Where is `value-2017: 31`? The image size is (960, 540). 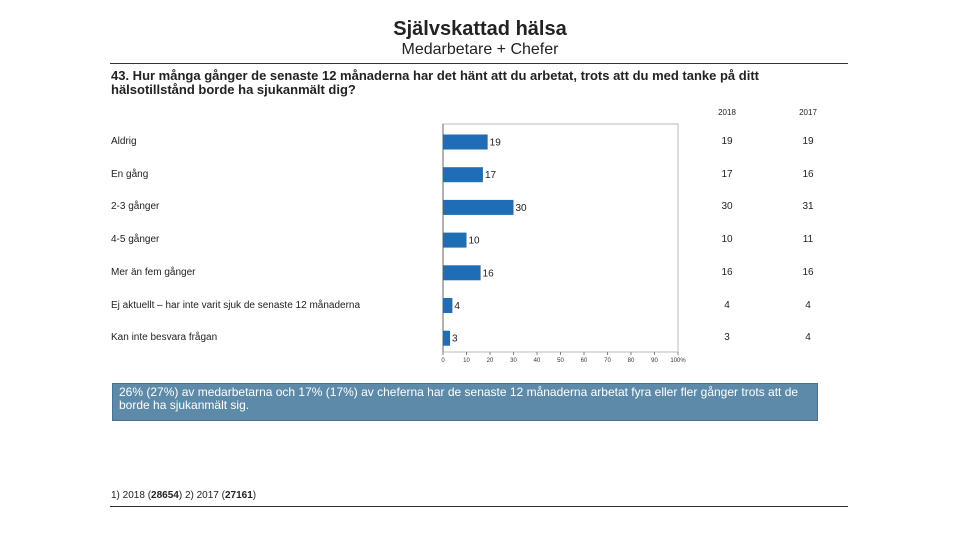
value-2017: 31 is located at coordinates (808, 207).